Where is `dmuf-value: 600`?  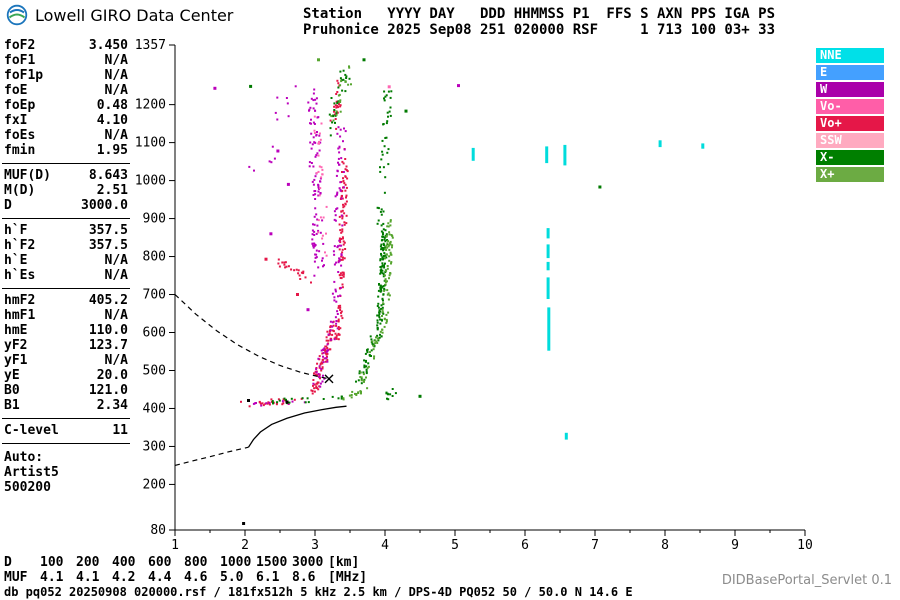 dmuf-value: 600 is located at coordinates (160, 562).